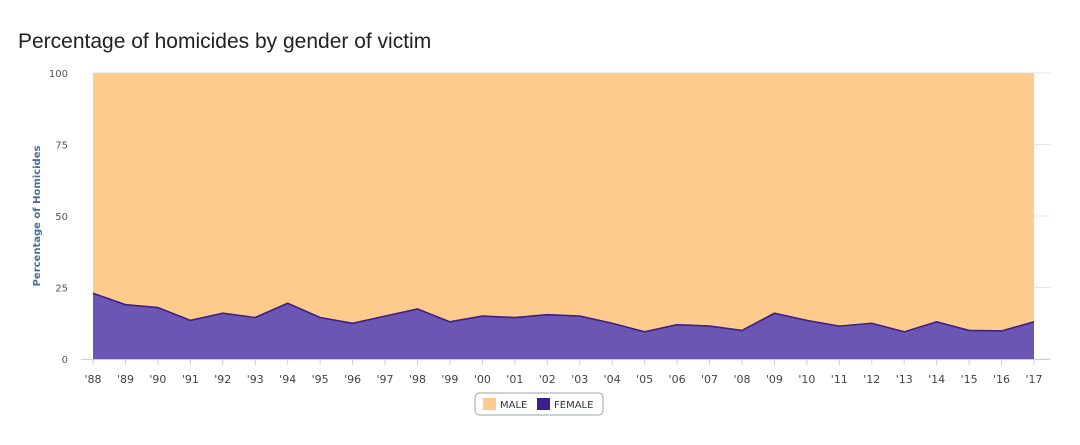 The image size is (1080, 445). Describe the element at coordinates (417, 379) in the screenshot. I see `x-tick-label: '98` at that location.